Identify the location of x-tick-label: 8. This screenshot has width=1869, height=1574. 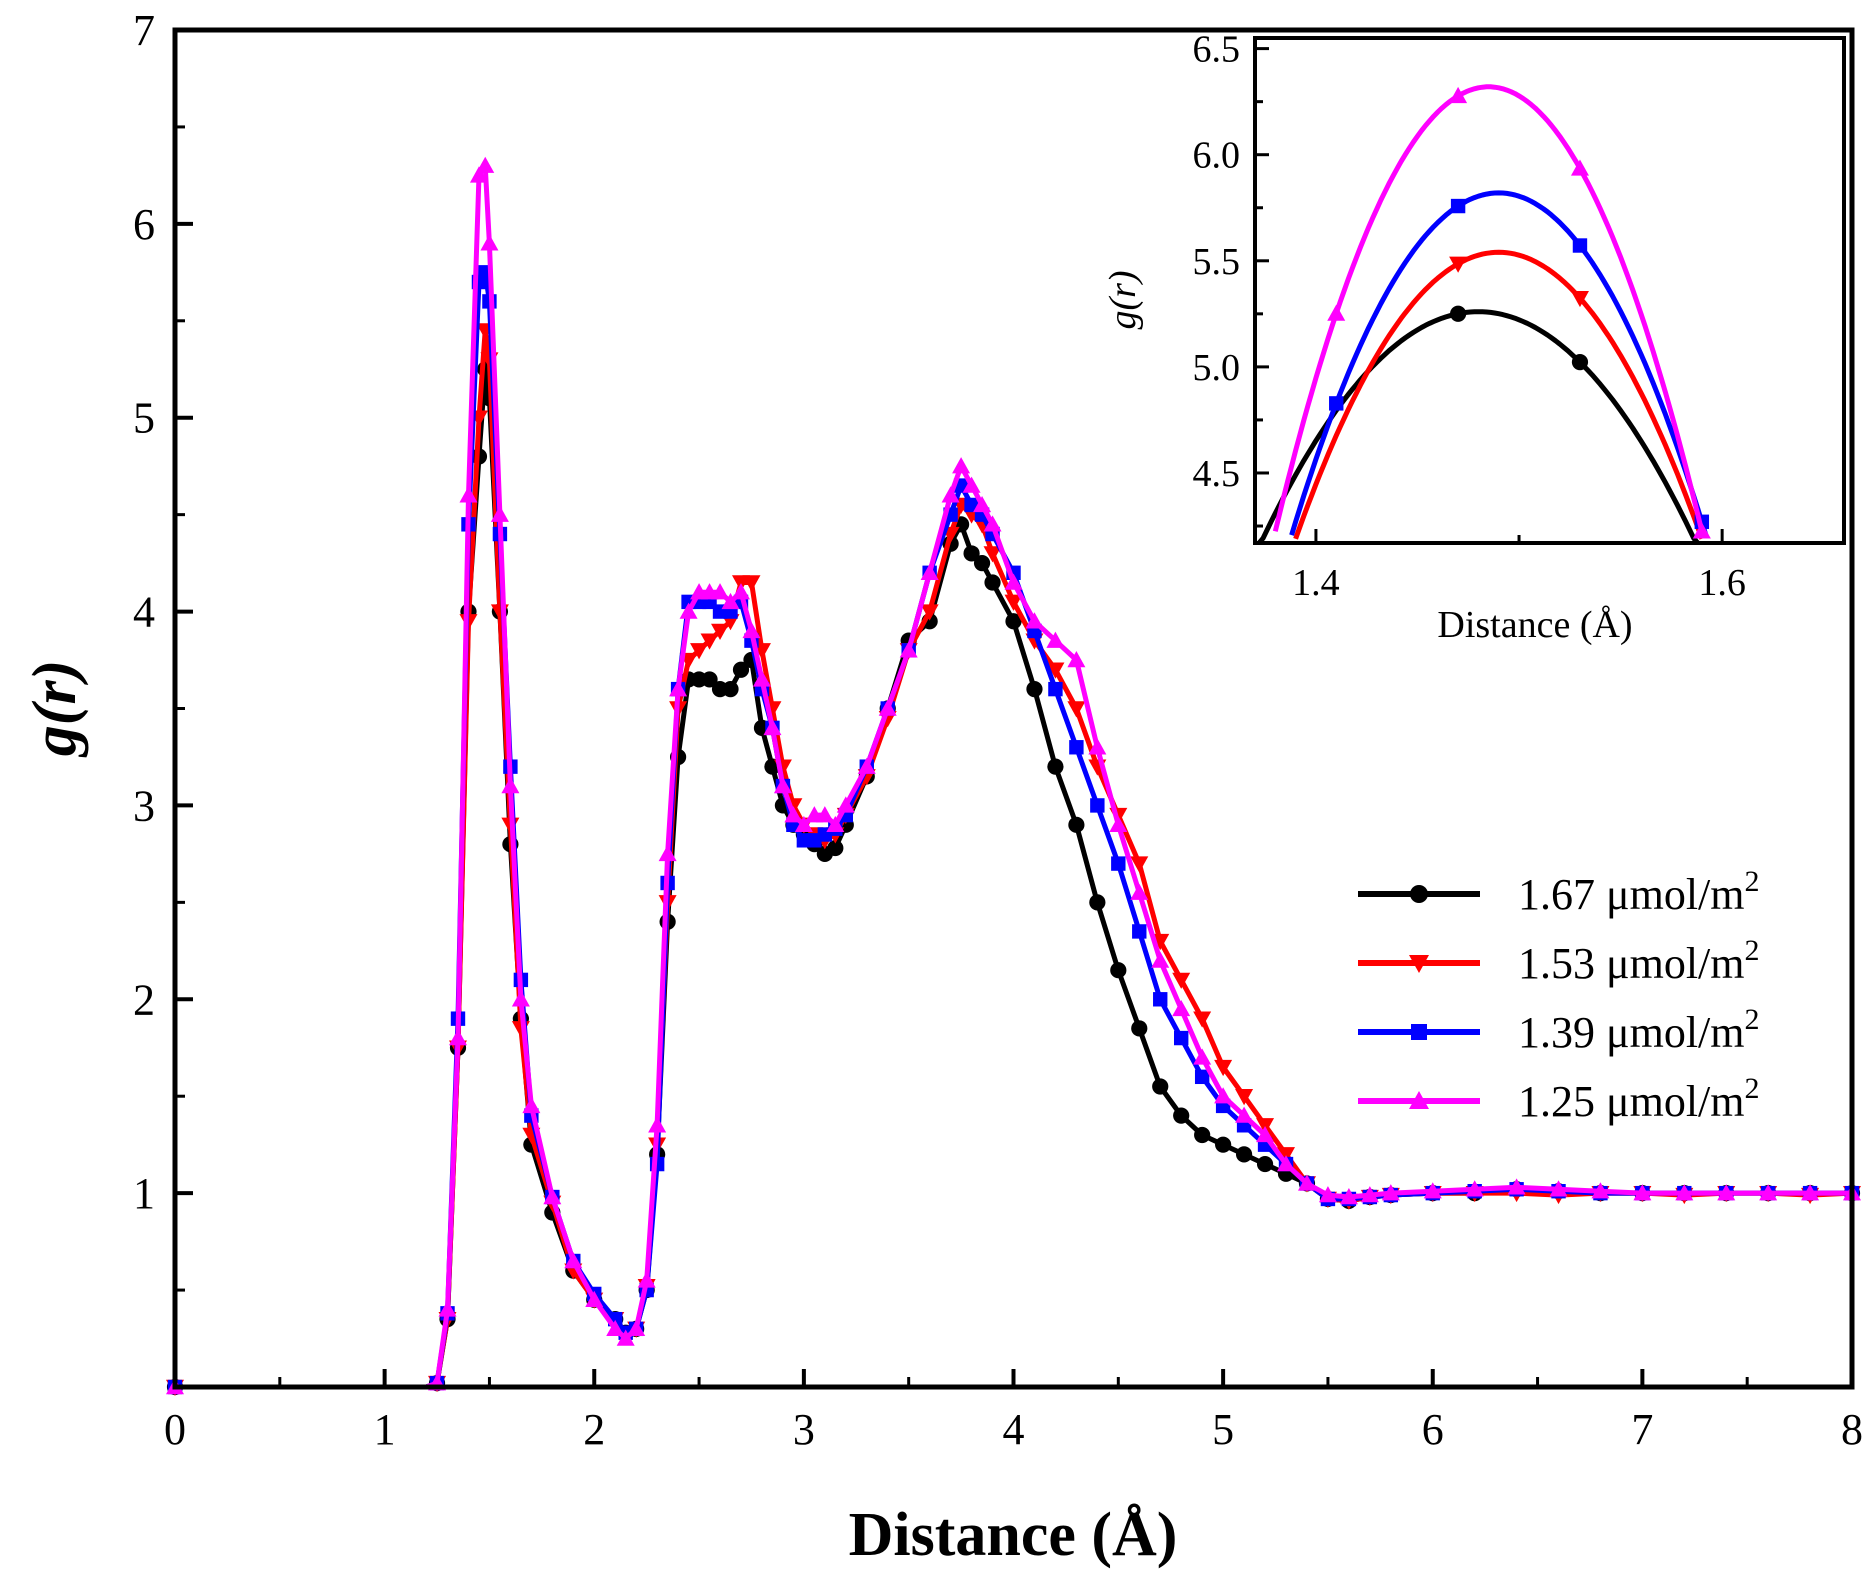
(1852, 1429).